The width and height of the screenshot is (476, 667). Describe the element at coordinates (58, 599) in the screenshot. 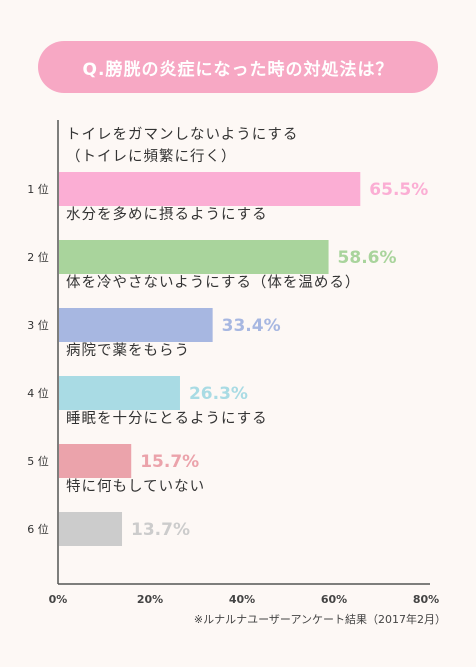

I see `x-tick-label: 0%` at that location.